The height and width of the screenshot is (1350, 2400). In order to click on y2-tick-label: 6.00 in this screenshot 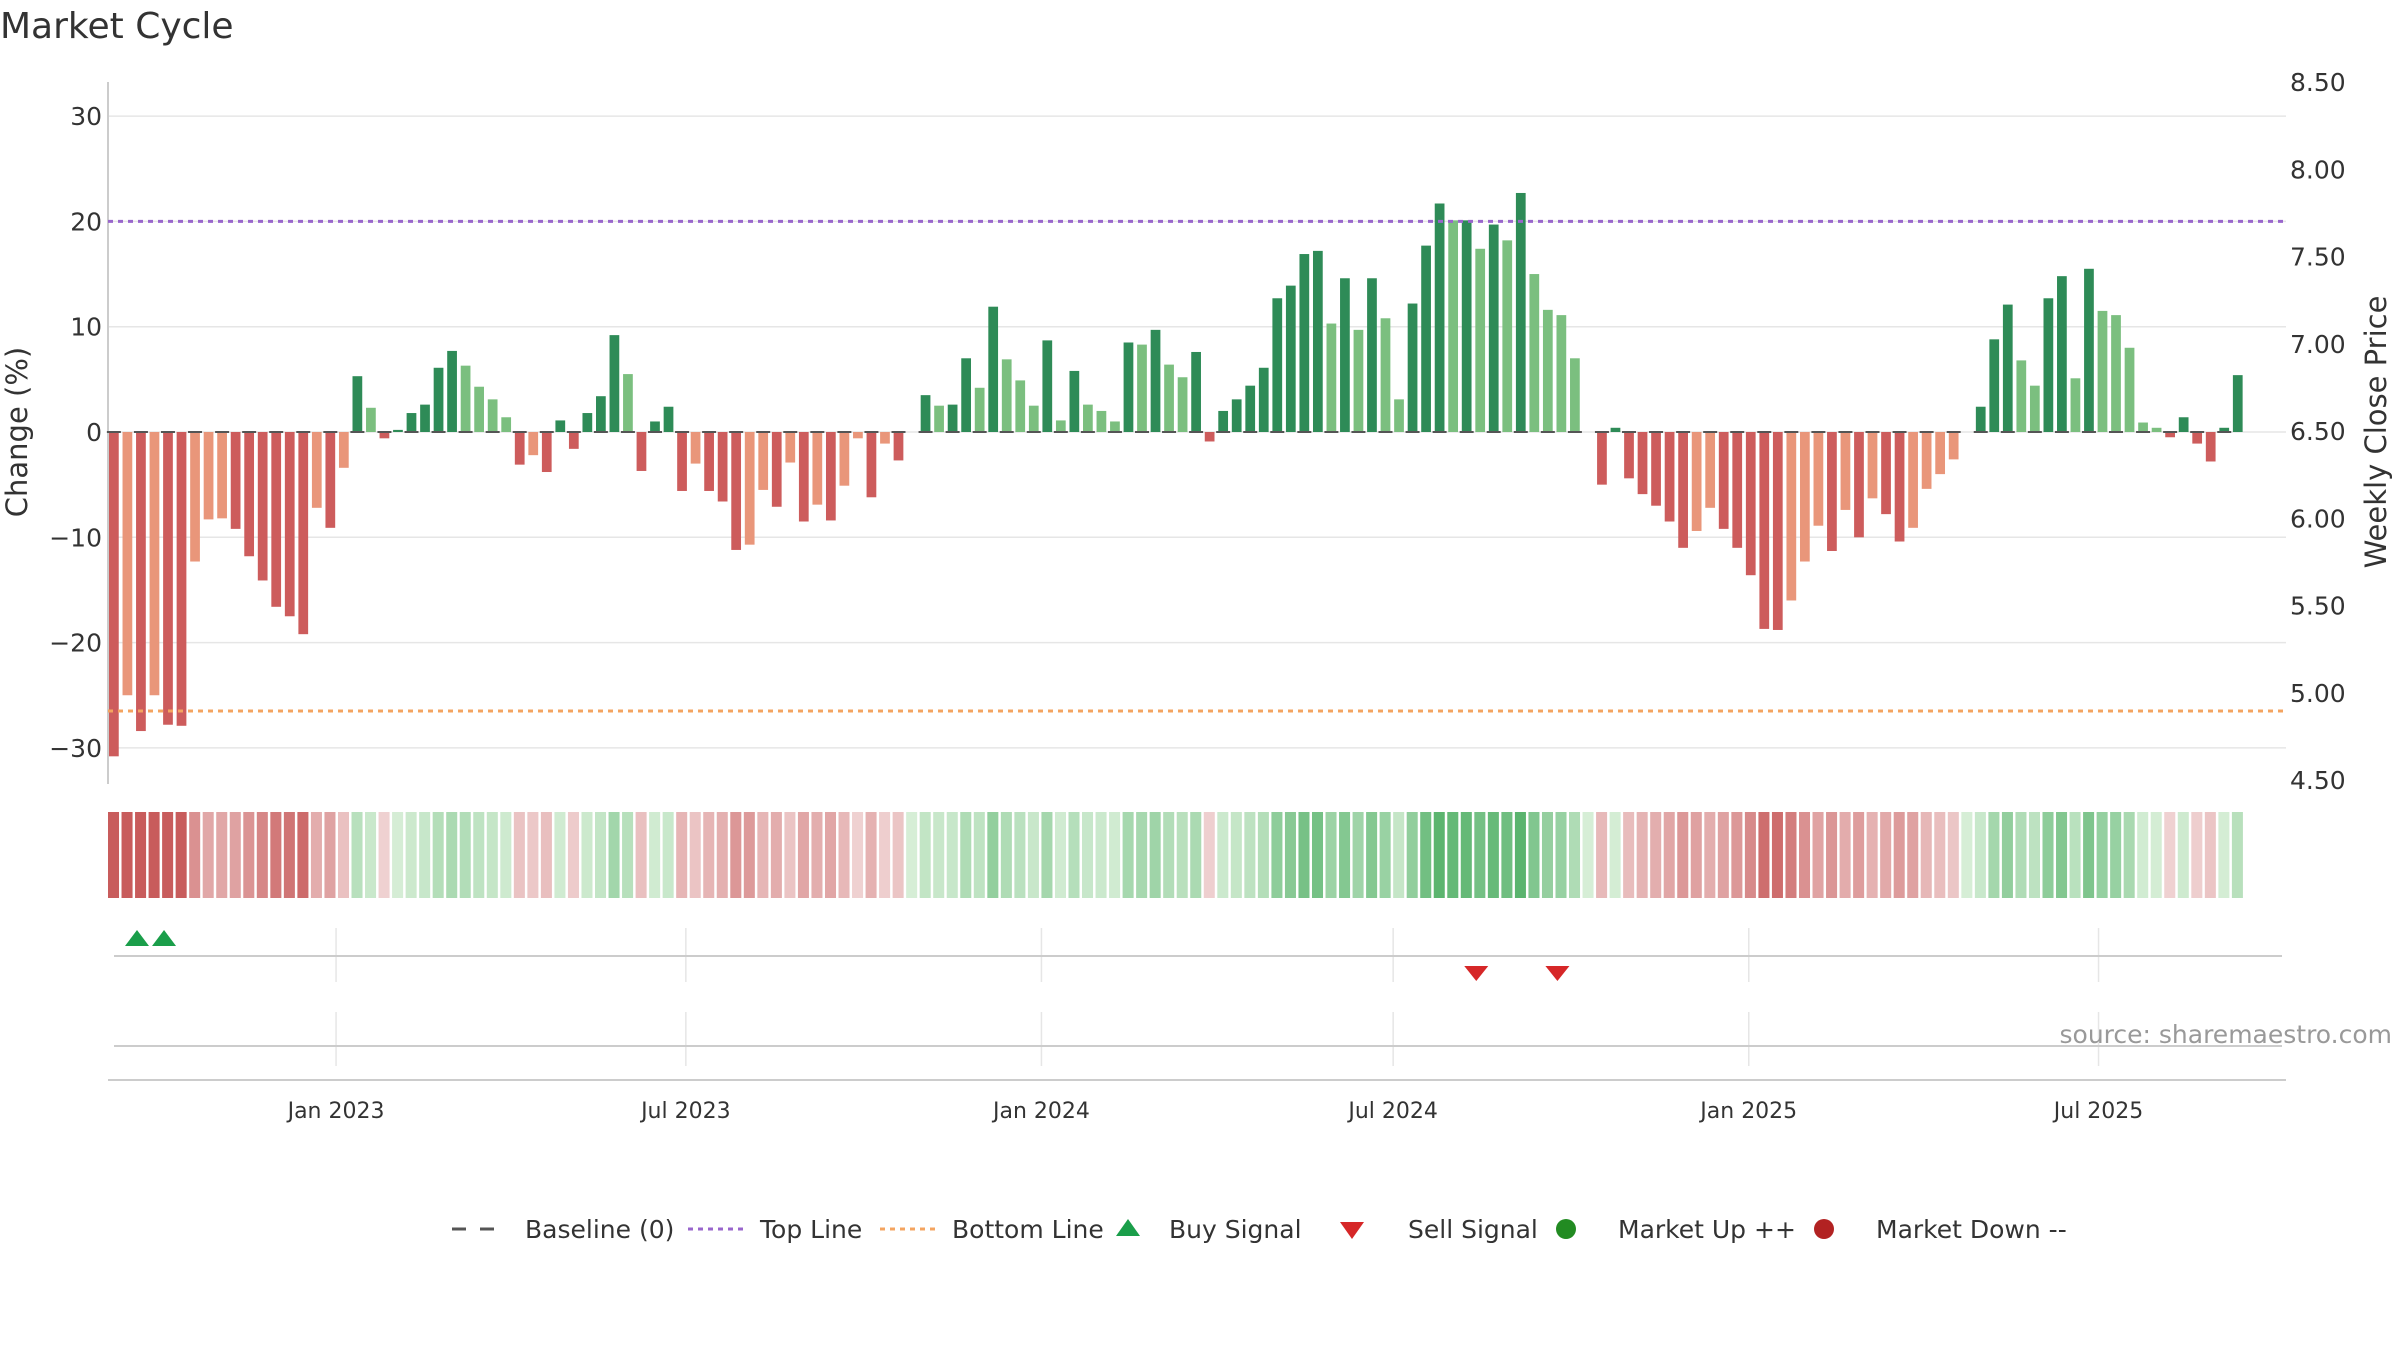, I will do `click(2318, 518)`.